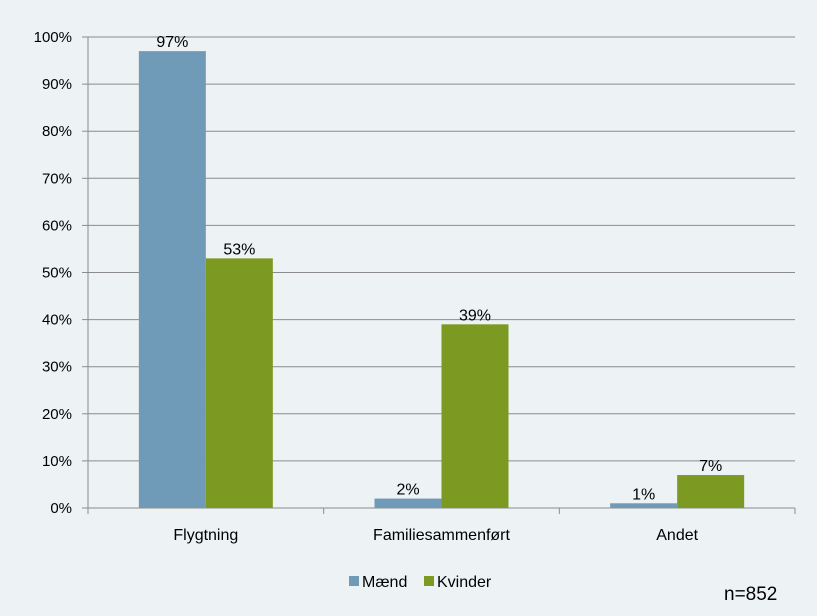 This screenshot has height=616, width=817. Describe the element at coordinates (57, 225) in the screenshot. I see `y-tick-label: 60%` at that location.